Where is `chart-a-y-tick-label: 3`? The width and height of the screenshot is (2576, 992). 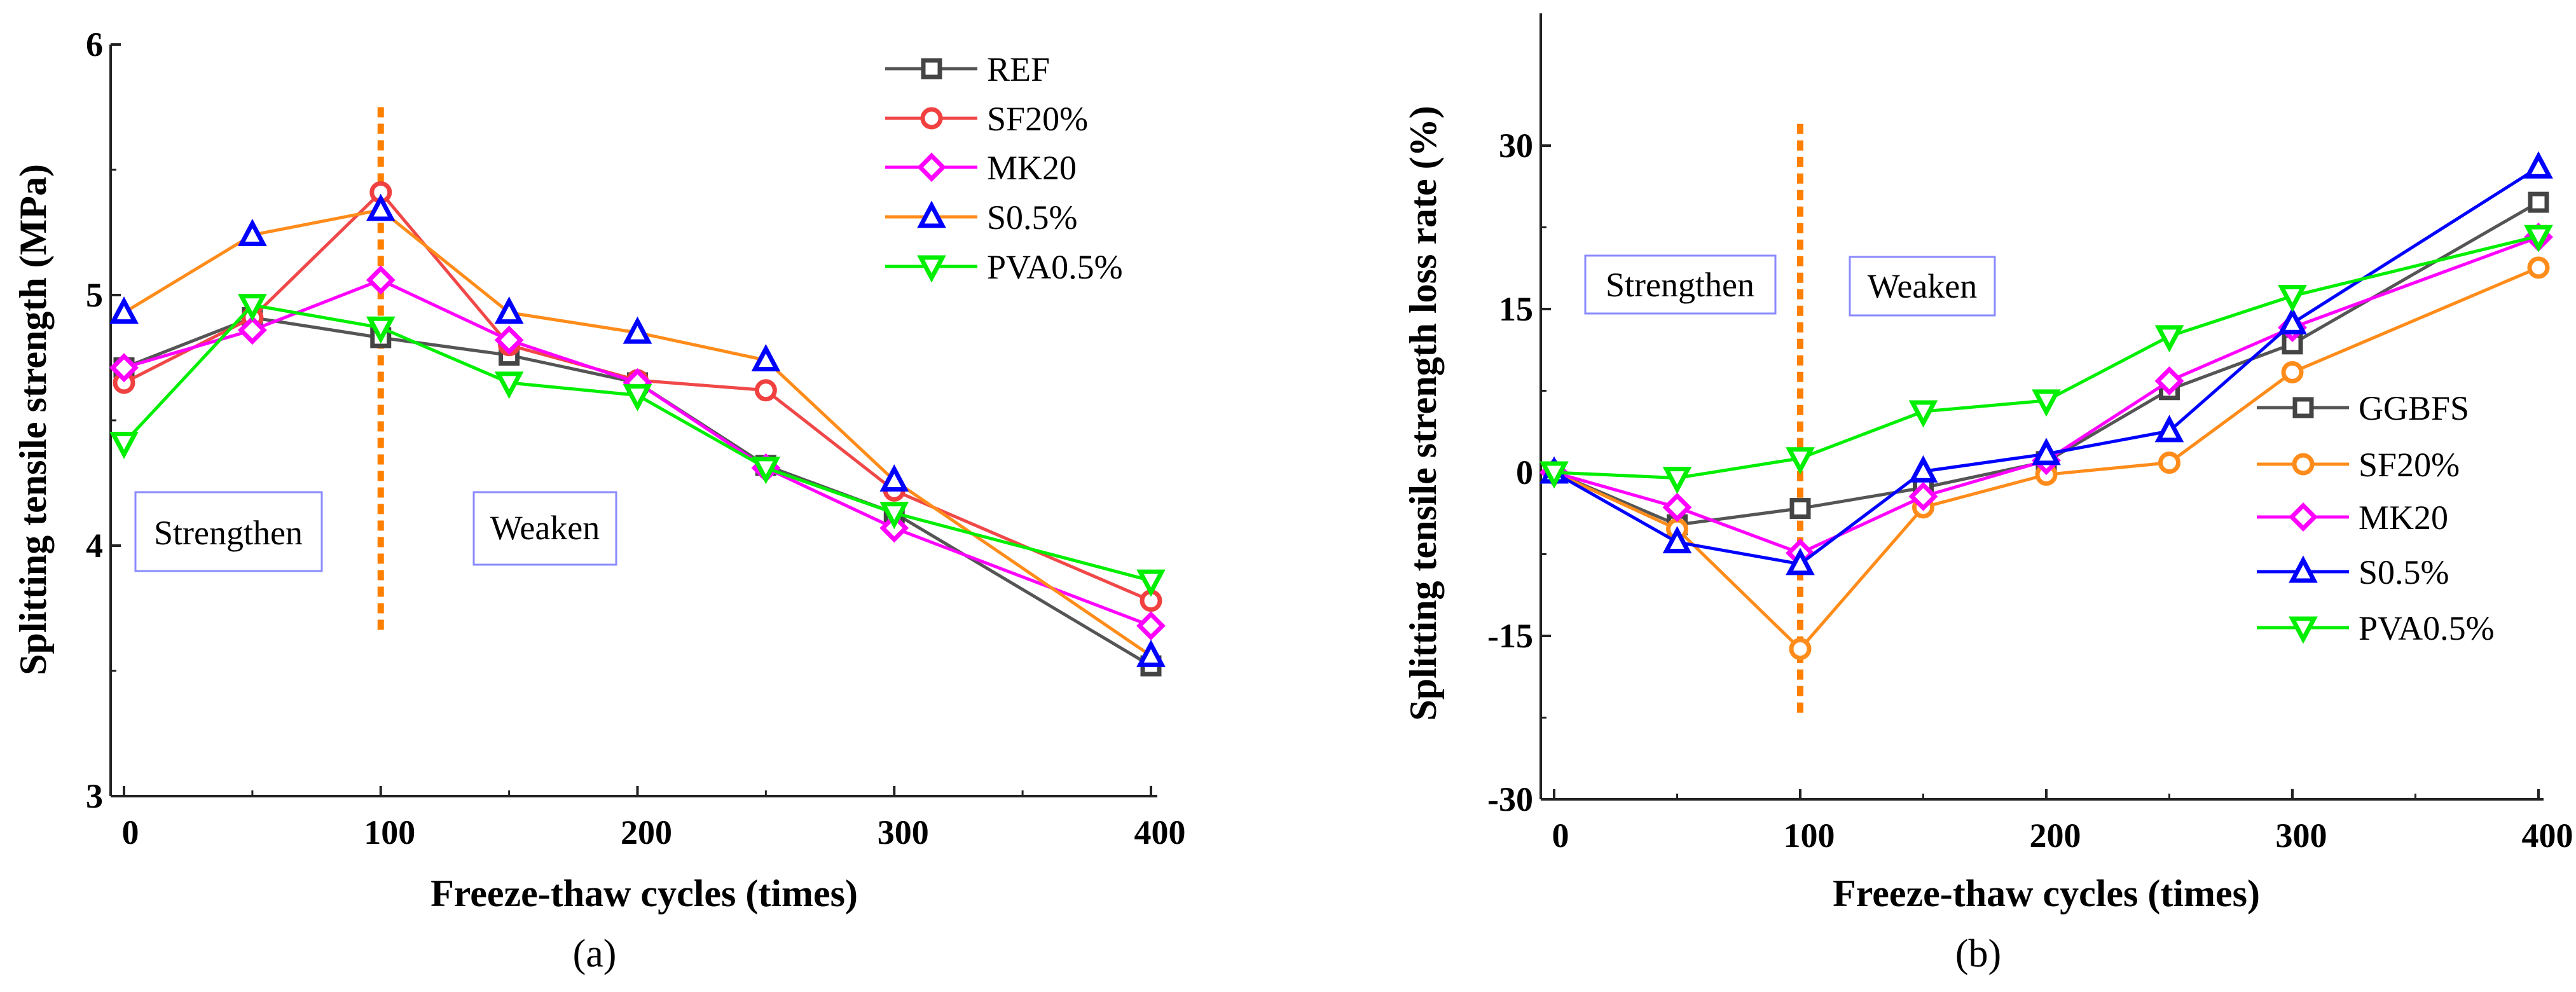 chart-a-y-tick-label: 3 is located at coordinates (94, 796).